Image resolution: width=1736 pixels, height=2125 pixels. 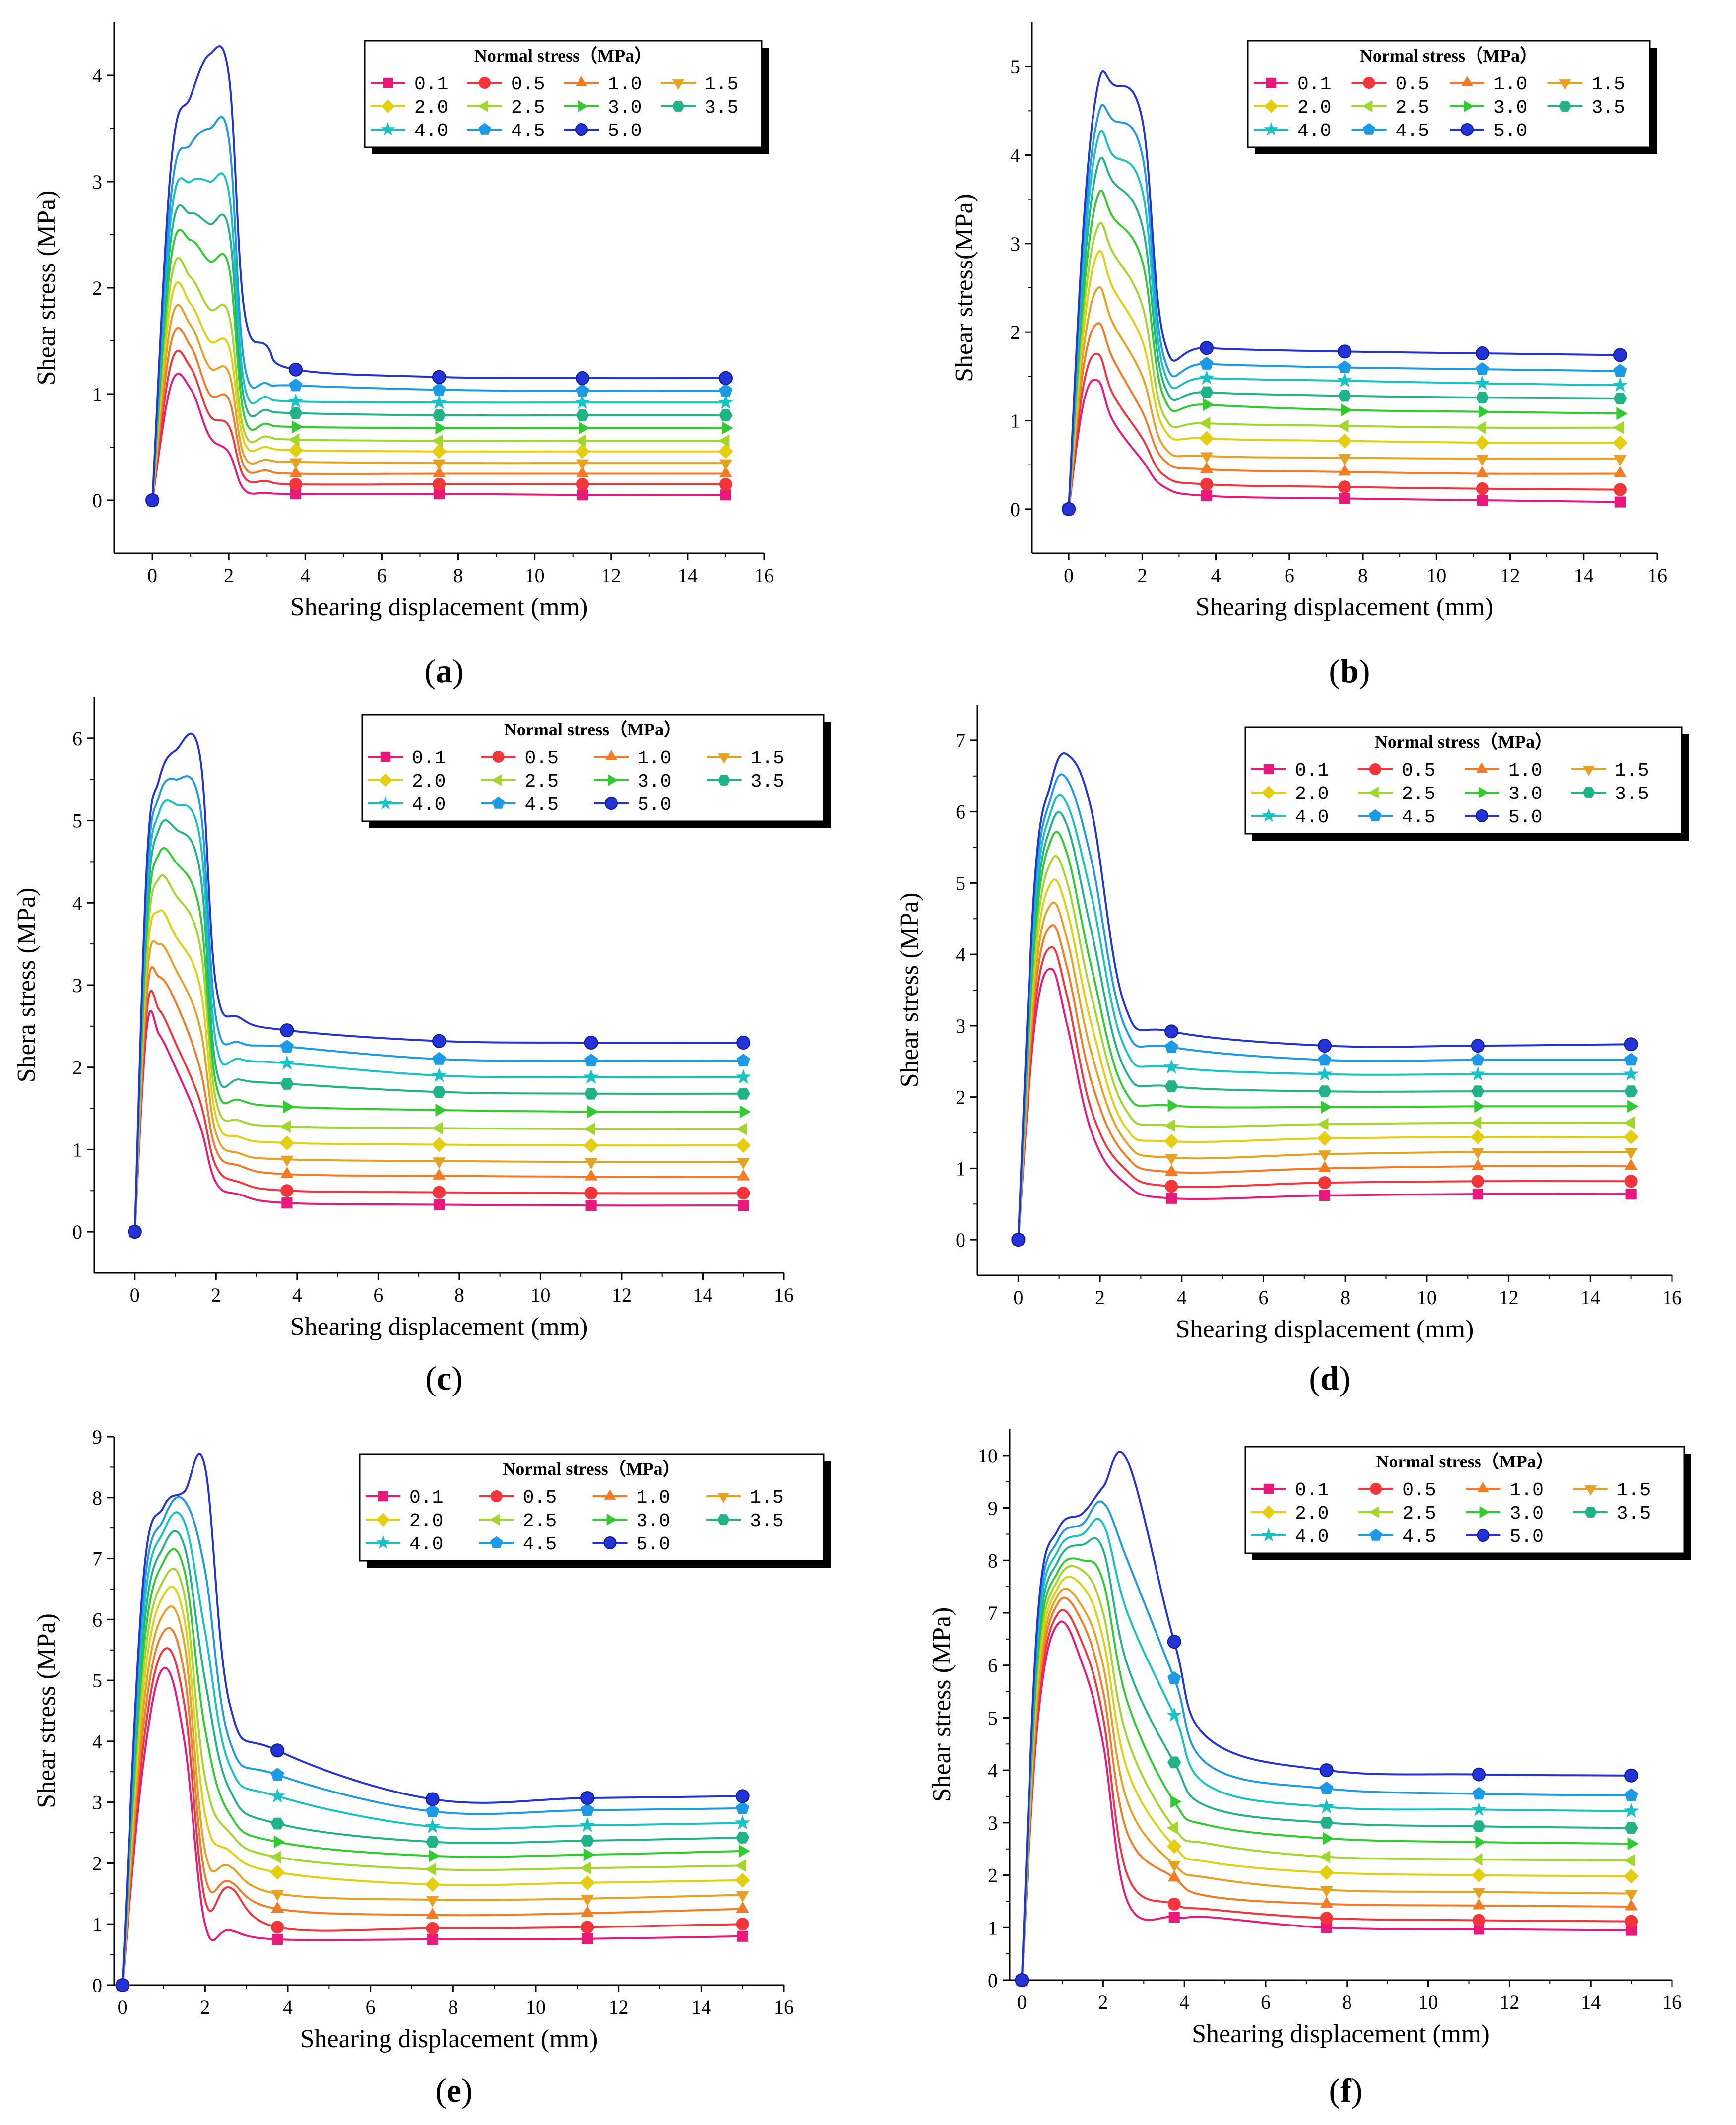 What do you see at coordinates (1216, 575) in the screenshot?
I see `x-tick-label: 4` at bounding box center [1216, 575].